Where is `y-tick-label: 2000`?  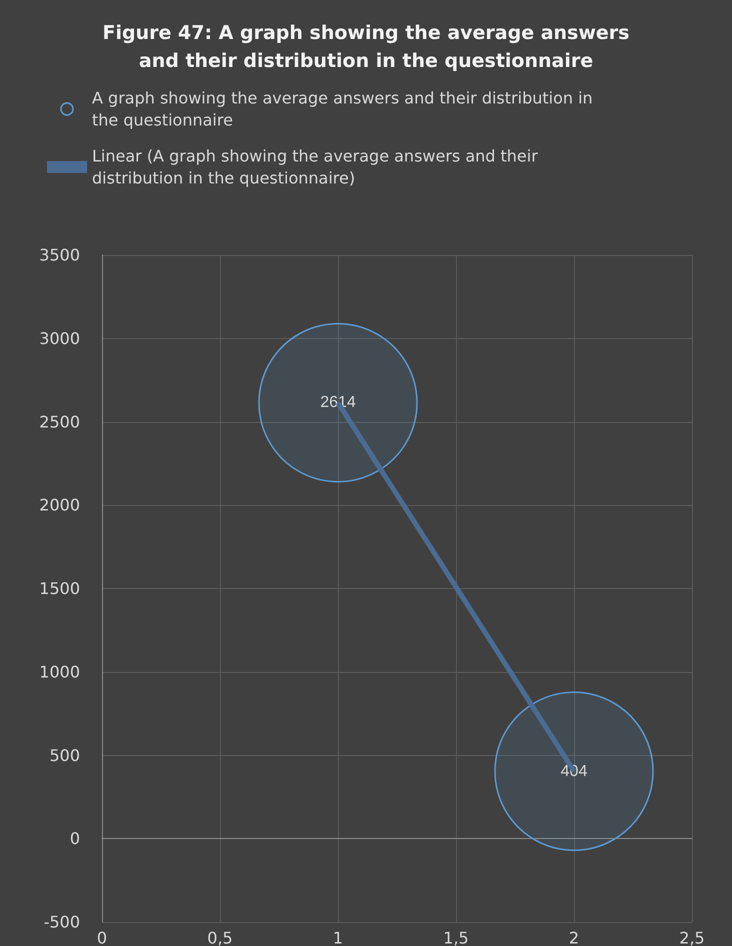 y-tick-label: 2000 is located at coordinates (59, 505).